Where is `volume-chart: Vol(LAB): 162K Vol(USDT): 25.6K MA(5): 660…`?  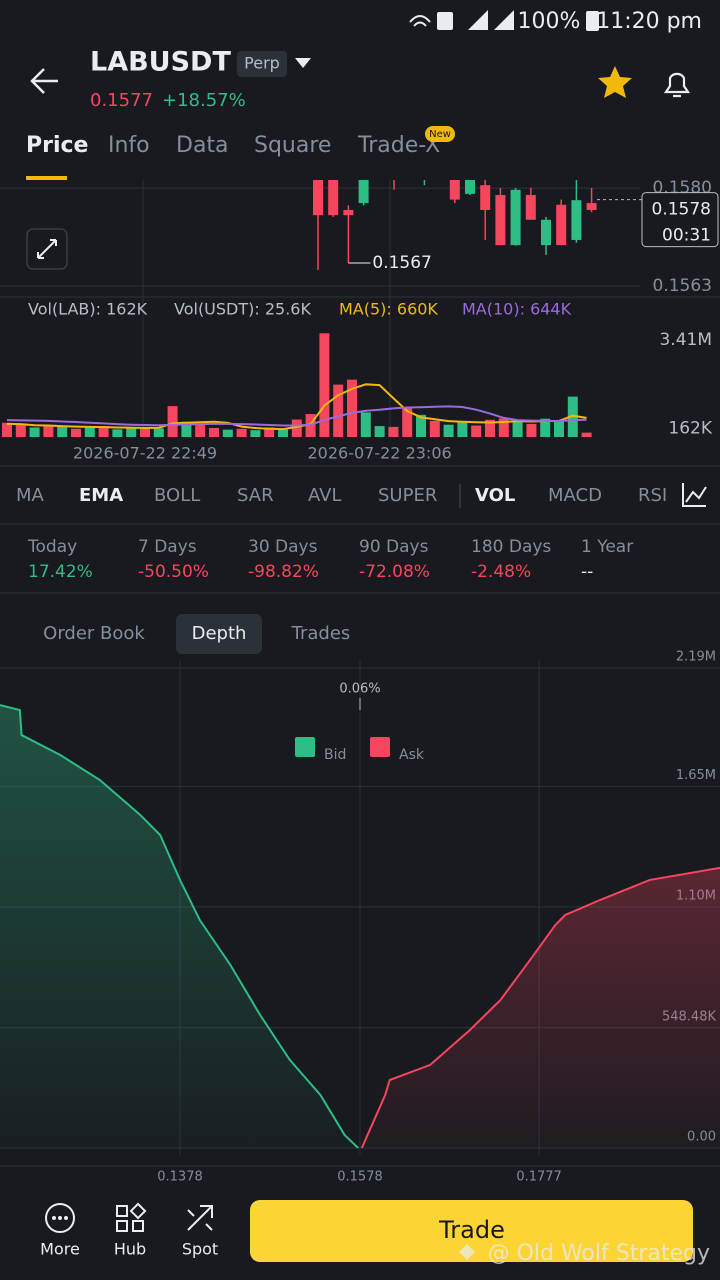
volume-chart: Vol(LAB): 162K Vol(USDT): 25.6K MA(5): 660… is located at coordinates (357, 381).